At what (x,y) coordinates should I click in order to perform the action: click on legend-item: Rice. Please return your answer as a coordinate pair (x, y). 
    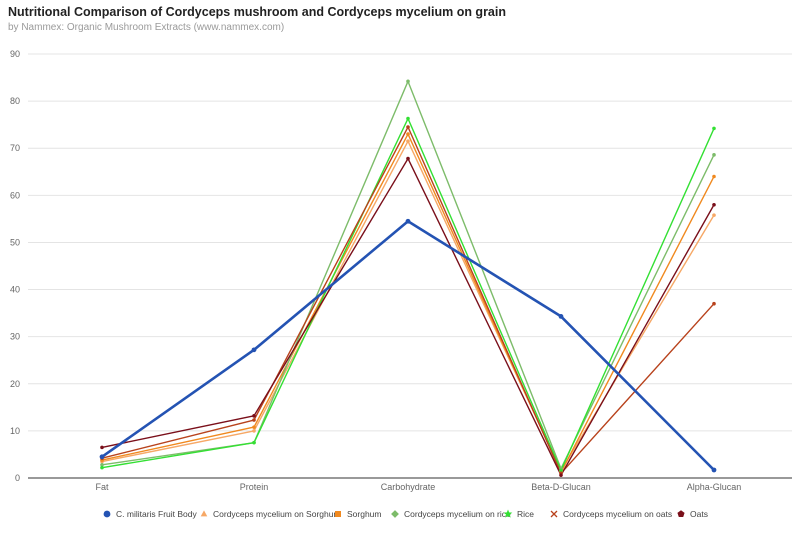
    Looking at the image, I should click on (518, 514).